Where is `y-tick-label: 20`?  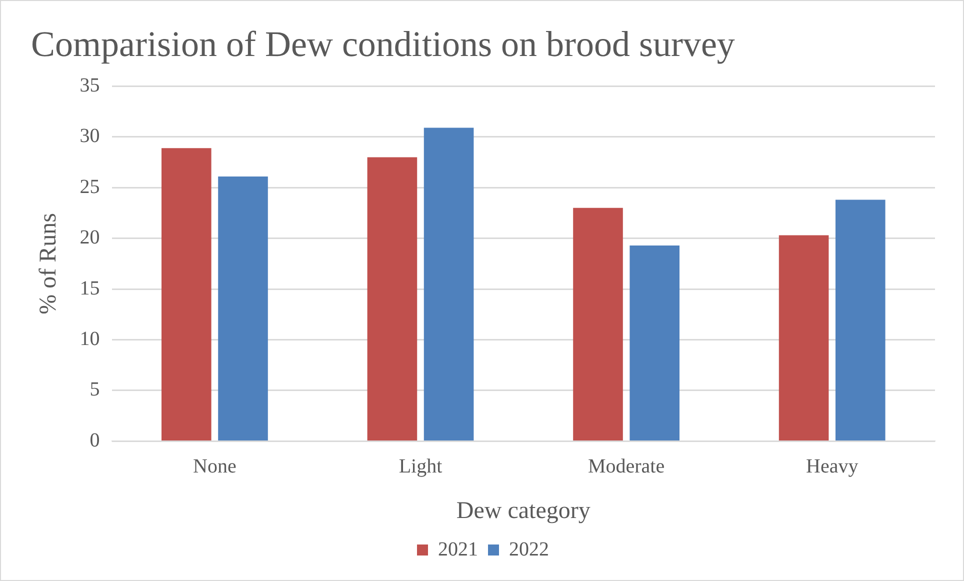 y-tick-label: 20 is located at coordinates (90, 237).